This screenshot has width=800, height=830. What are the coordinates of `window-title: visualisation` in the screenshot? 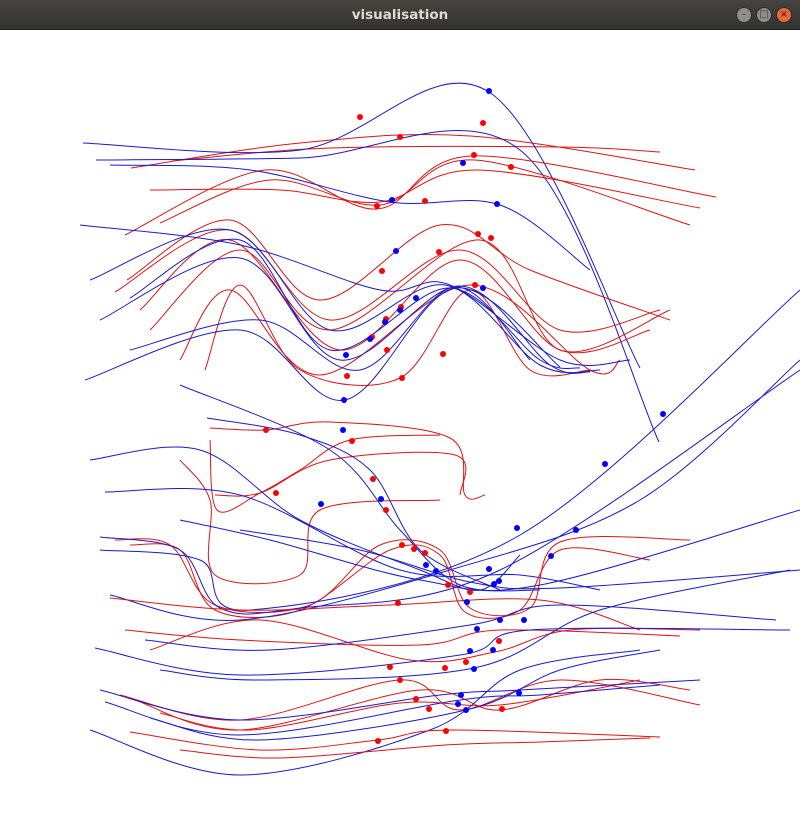 It's located at (400, 15).